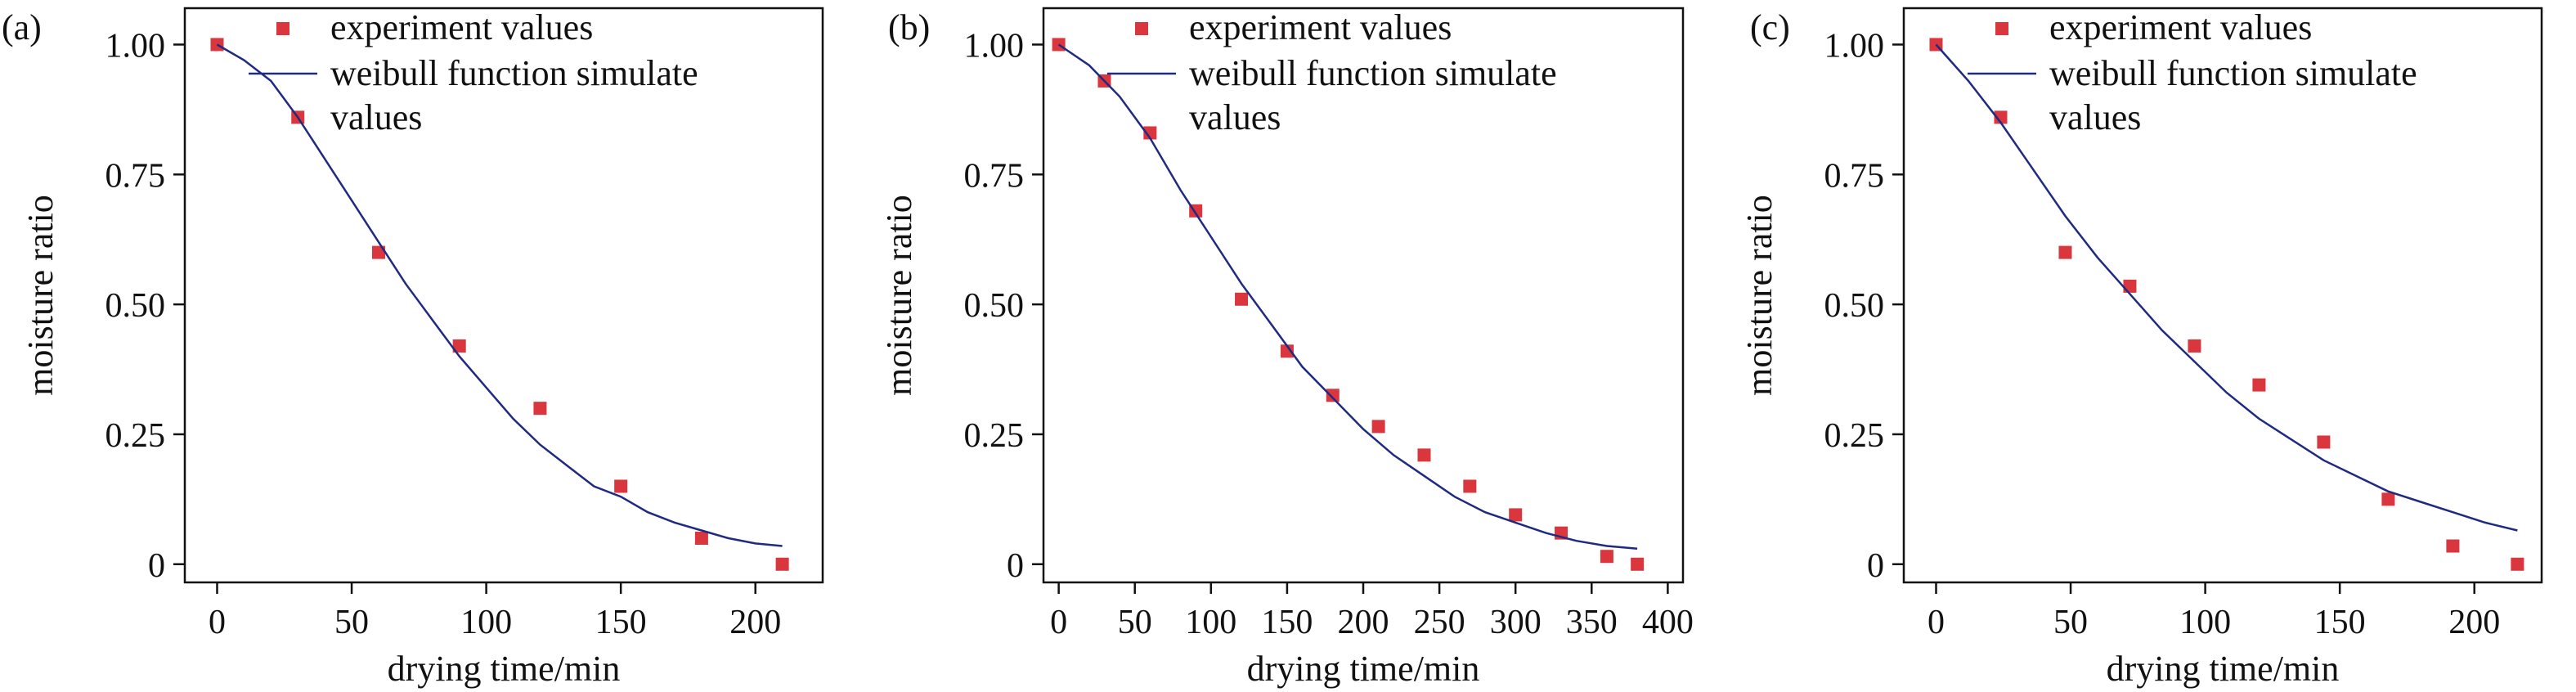 The image size is (2576, 692). I want to click on x-tick-label: 400, so click(1668, 622).